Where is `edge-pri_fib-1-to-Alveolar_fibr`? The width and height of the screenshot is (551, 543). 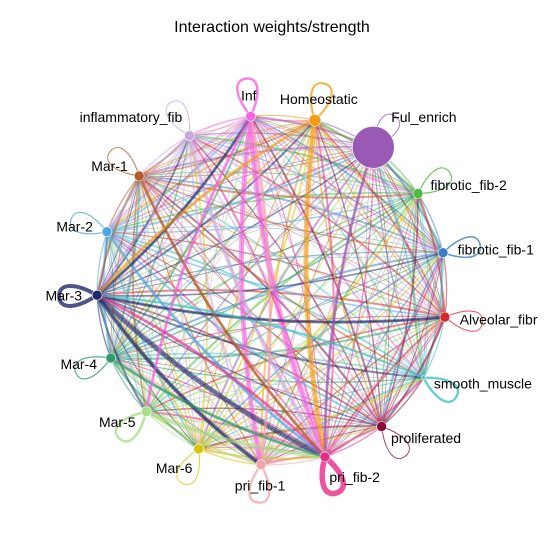
edge-pri_fib-1-to-Alveolar_fibr is located at coordinates (353, 391).